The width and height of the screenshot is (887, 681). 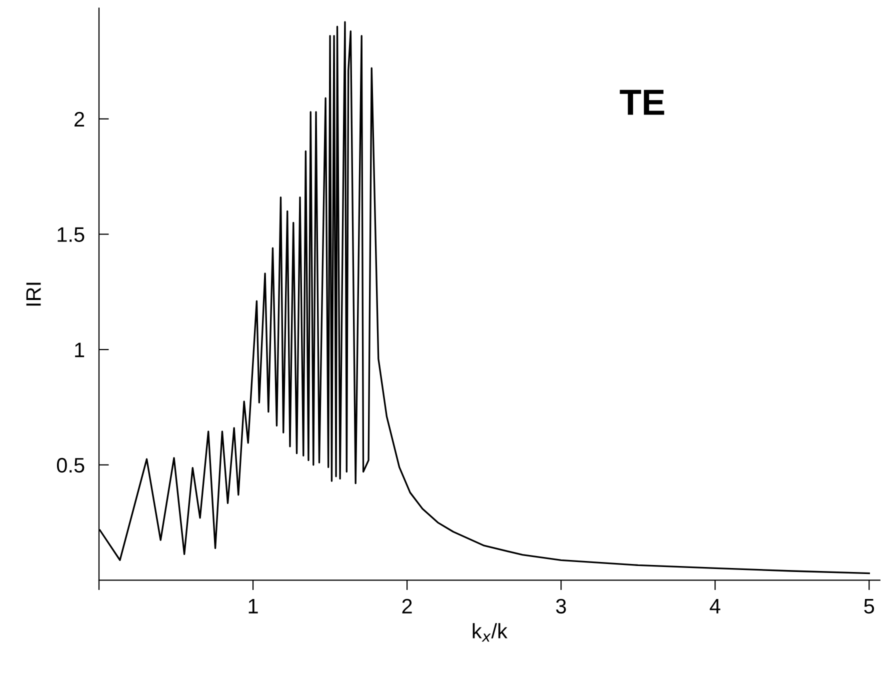 I want to click on y-tick-label: 1, so click(x=79, y=350).